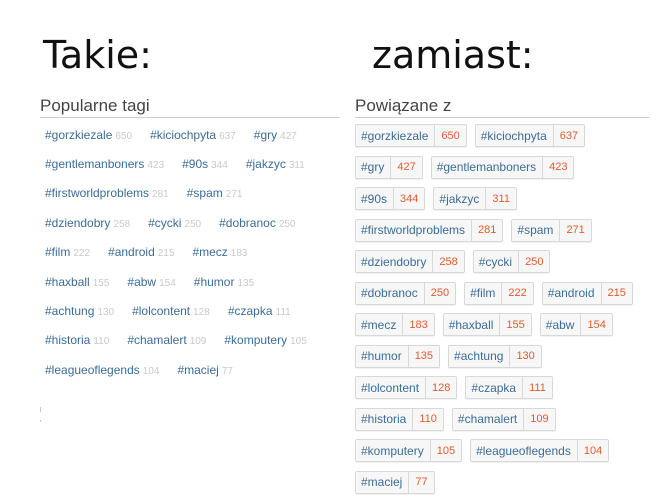 The image size is (672, 501). I want to click on popular-tags-row: #leagueoflegends 104 #maciej 77, so click(190, 369).